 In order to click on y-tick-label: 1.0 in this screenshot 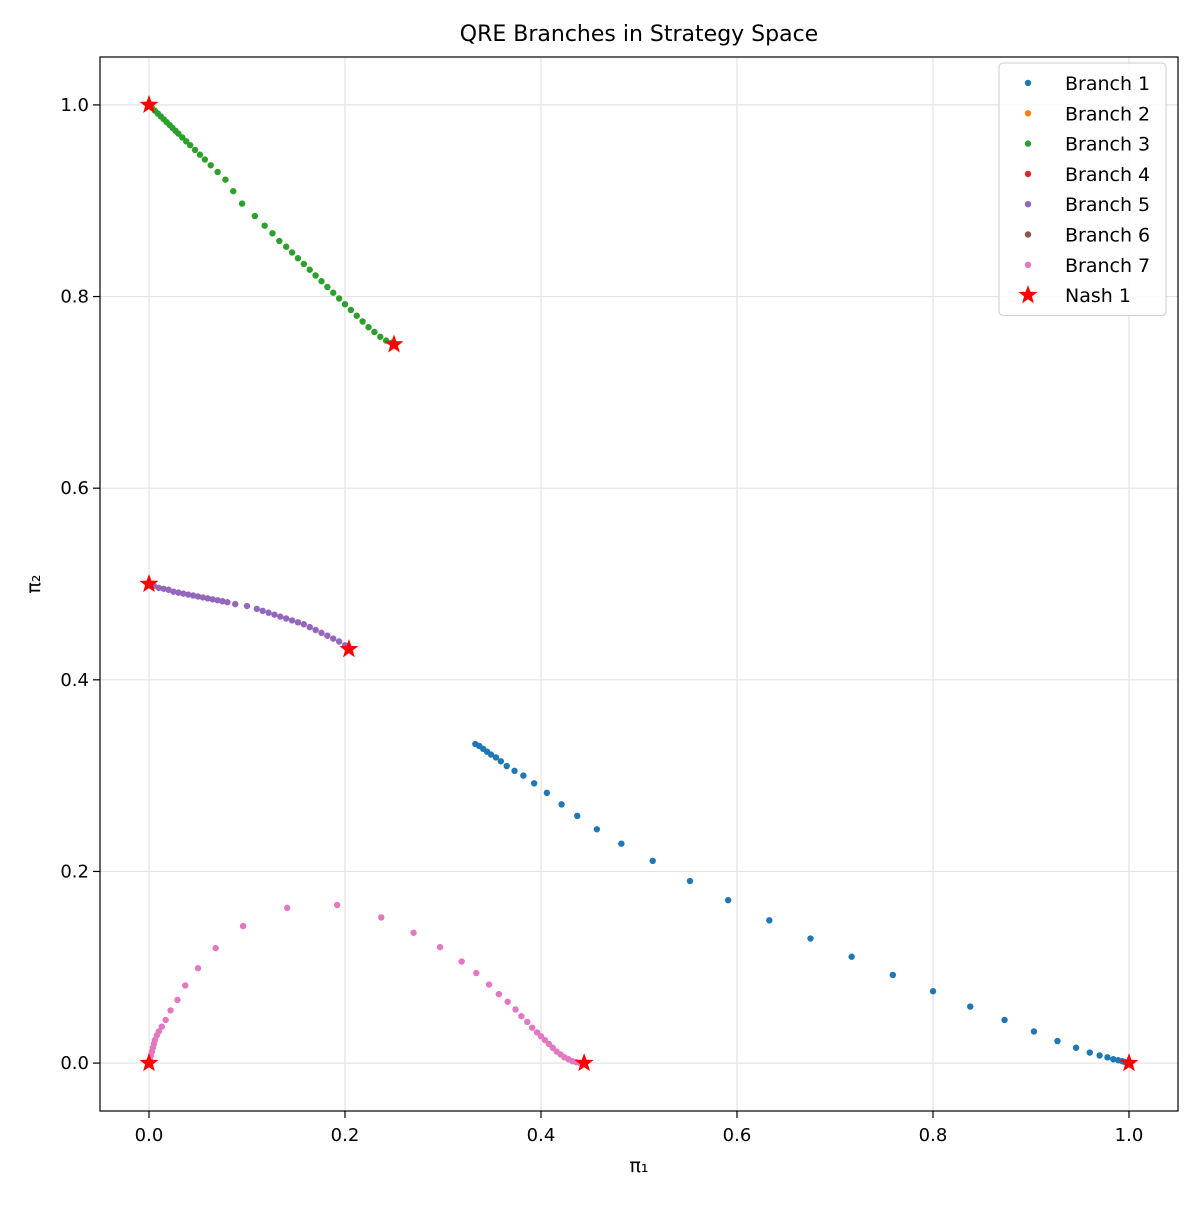, I will do `click(74, 105)`.